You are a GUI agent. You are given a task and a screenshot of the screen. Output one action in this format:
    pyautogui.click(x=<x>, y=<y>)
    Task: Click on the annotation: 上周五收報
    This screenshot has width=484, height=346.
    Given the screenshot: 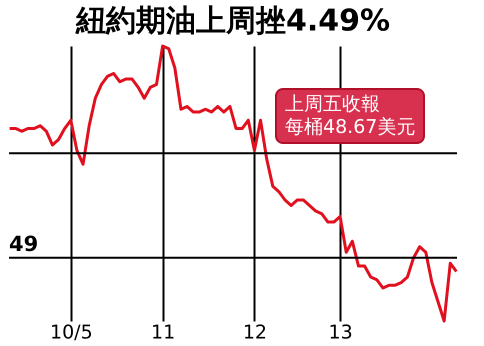 What is the action you would take?
    pyautogui.click(x=333, y=104)
    